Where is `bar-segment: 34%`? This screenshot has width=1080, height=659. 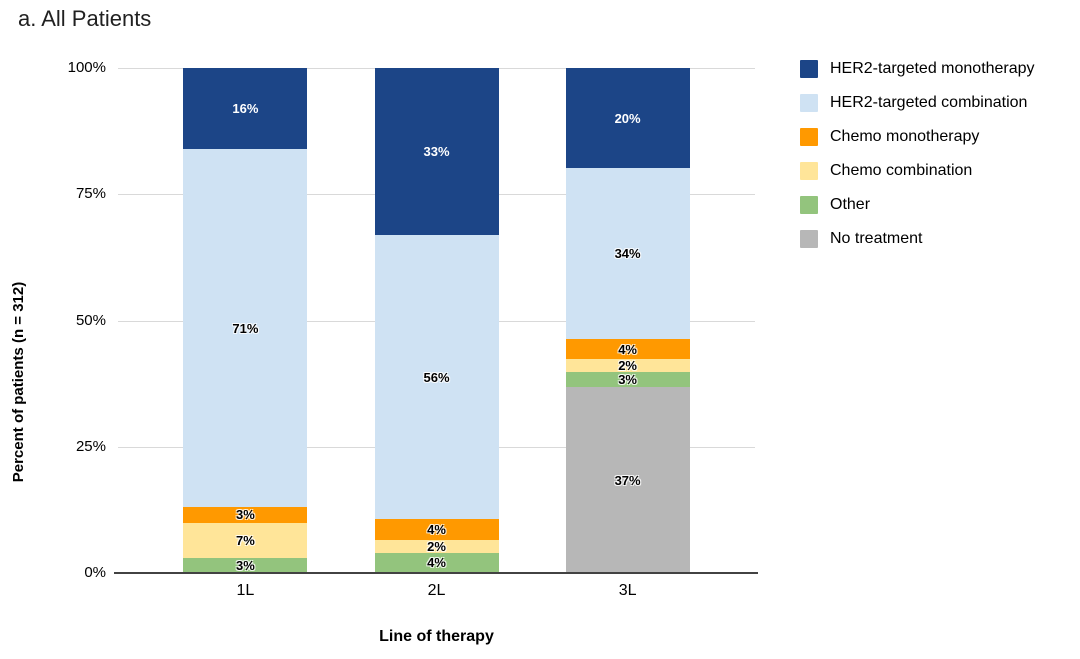
bar-segment: 34% is located at coordinates (627, 254).